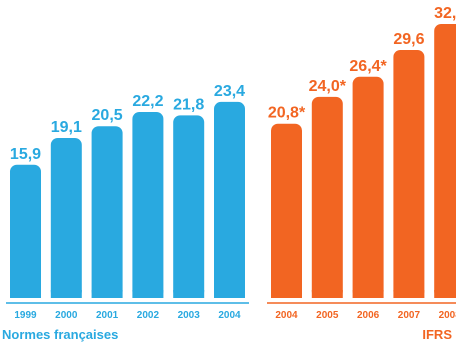 The width and height of the screenshot is (456, 345). I want to click on x-tick-label-10: 2008, so click(447, 315).